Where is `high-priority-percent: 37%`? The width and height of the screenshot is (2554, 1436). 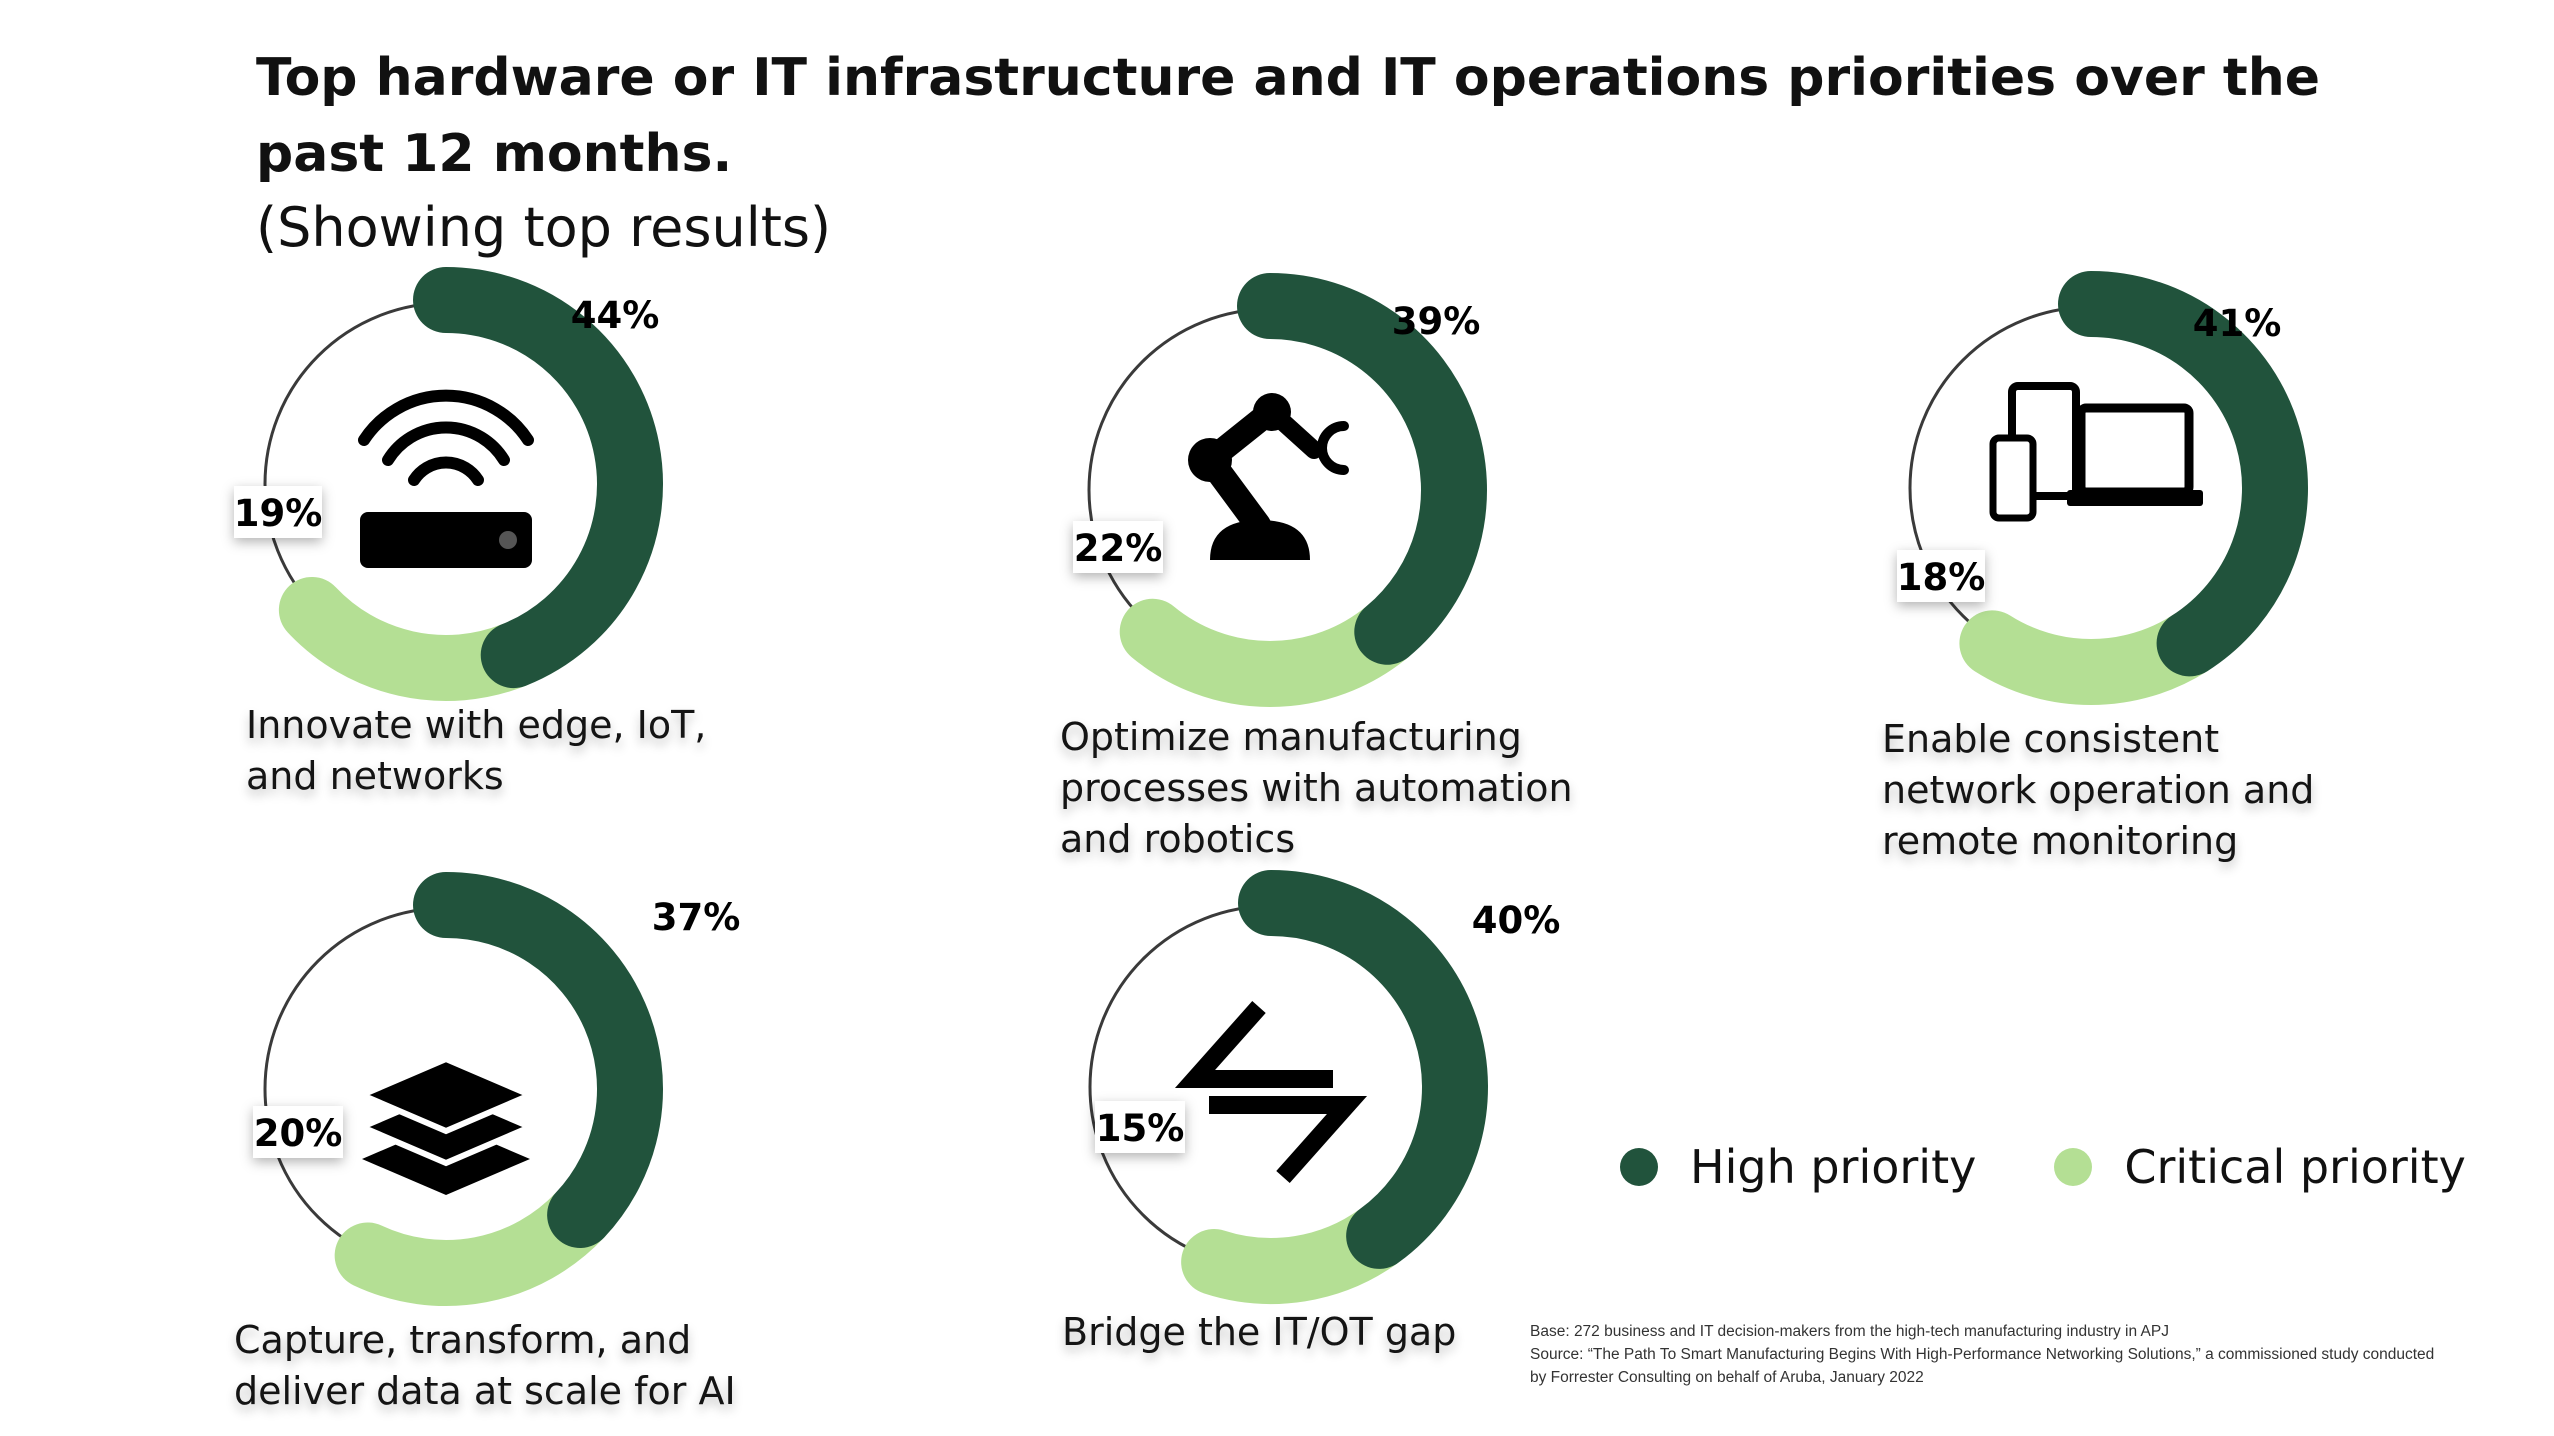
high-priority-percent: 37% is located at coordinates (696, 917).